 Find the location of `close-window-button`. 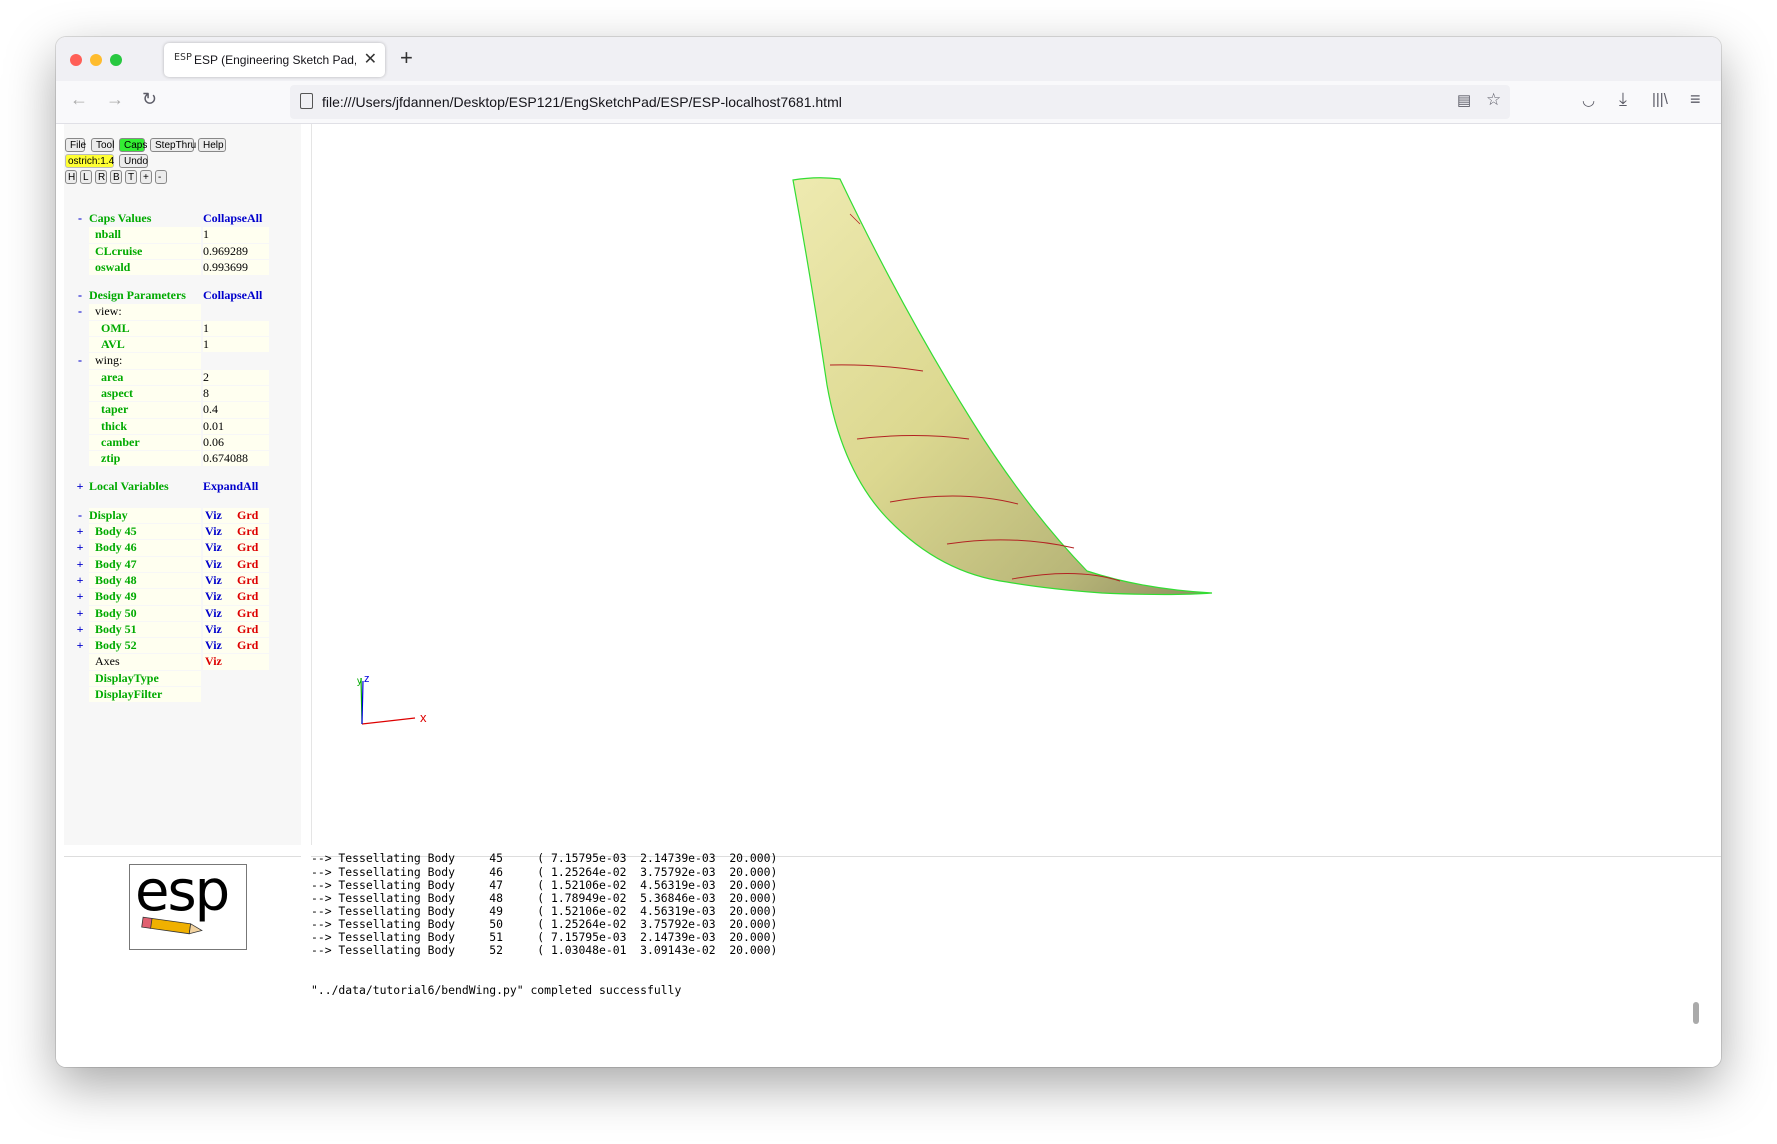

close-window-button is located at coordinates (76, 60).